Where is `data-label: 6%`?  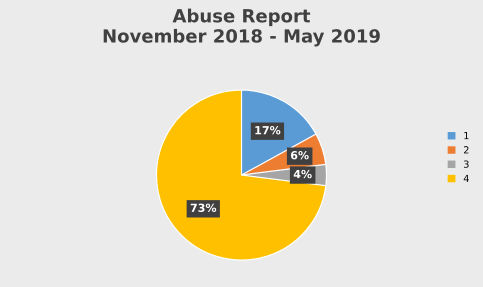 data-label: 6% is located at coordinates (299, 155).